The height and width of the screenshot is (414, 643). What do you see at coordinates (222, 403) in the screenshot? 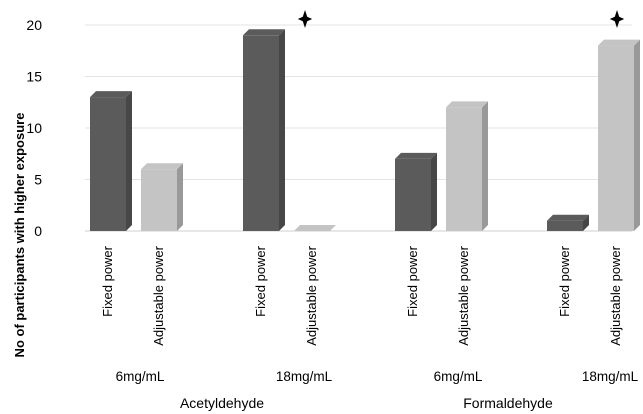
I see `compound-label: Acetyldehyde` at bounding box center [222, 403].